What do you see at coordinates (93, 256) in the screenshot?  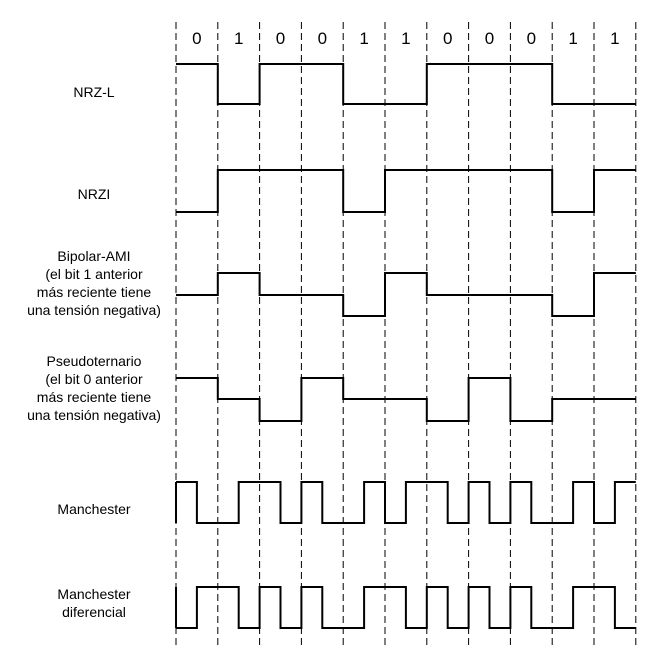 I see `encoding-label-line: Bipolar-AMI` at bounding box center [93, 256].